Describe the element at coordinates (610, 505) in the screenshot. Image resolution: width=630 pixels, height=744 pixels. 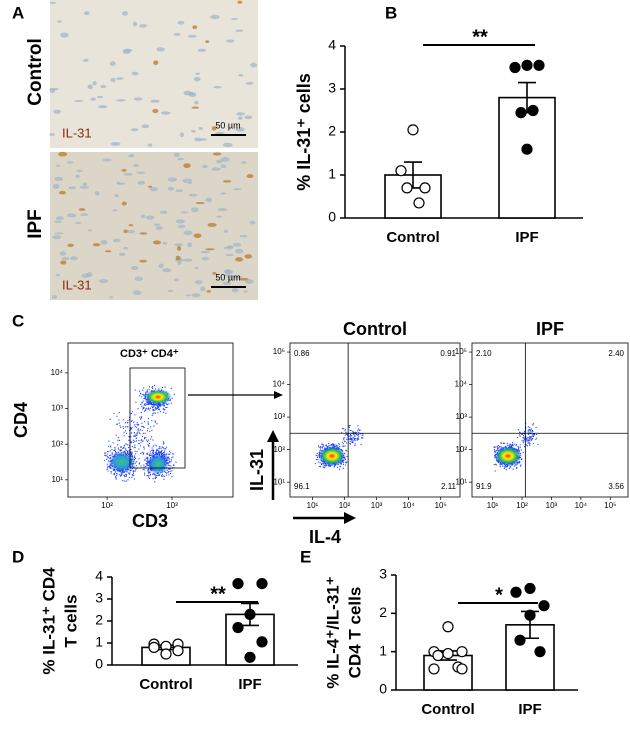
I see `x-tick-label: 10⁵` at that location.